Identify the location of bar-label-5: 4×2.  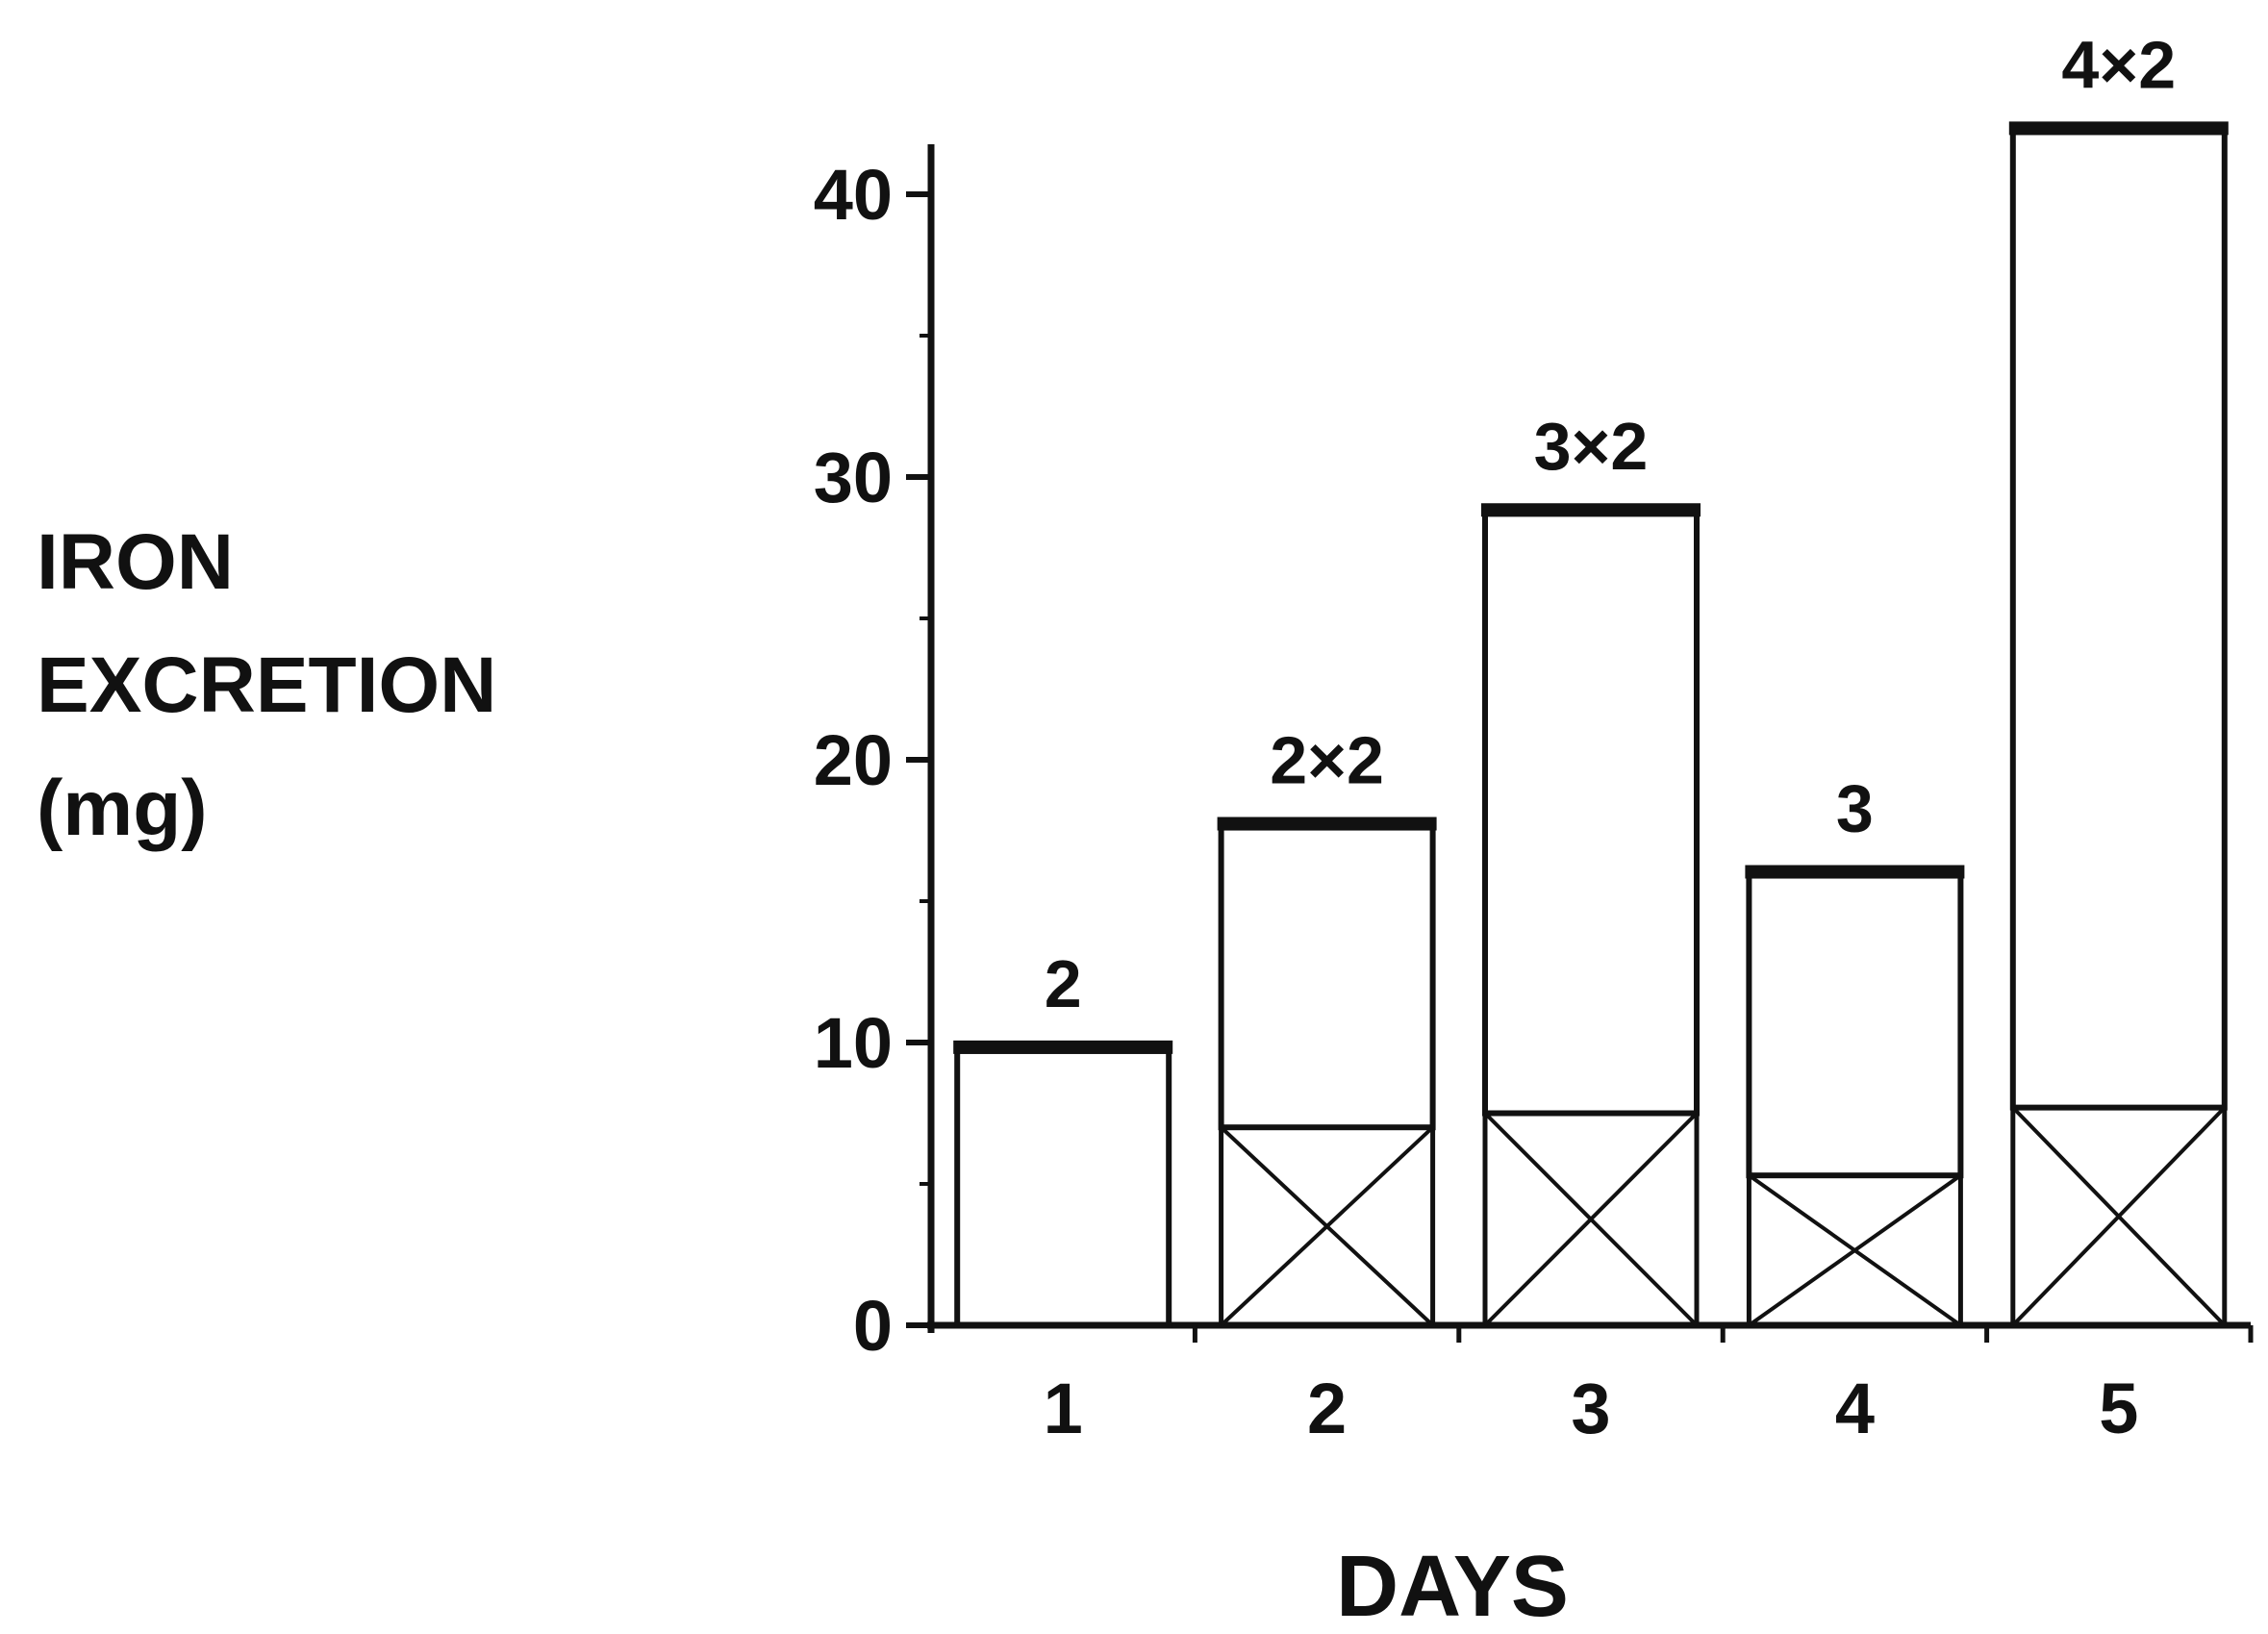
(2119, 64).